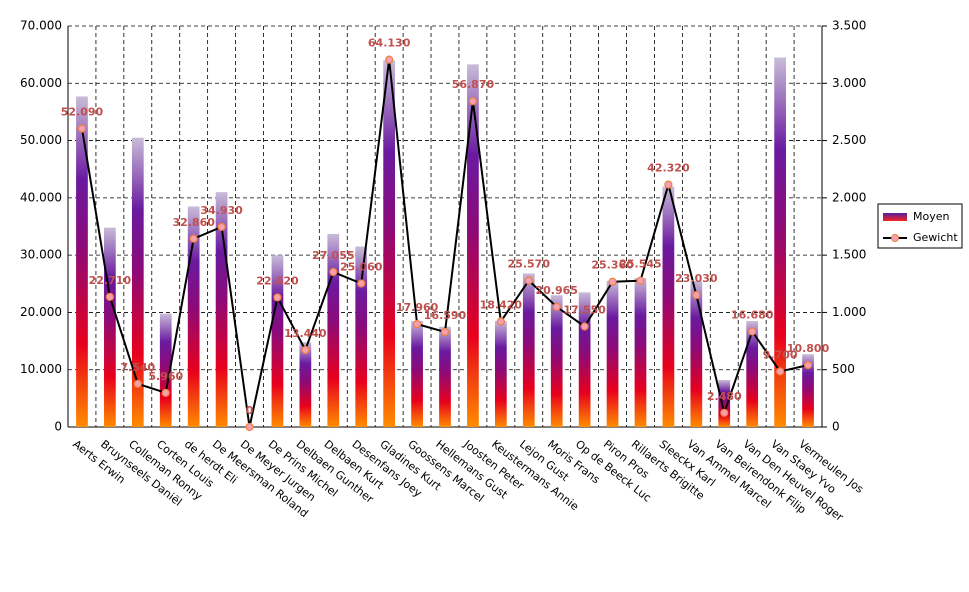 The height and width of the screenshot is (592, 969). I want to click on data-label: 56.870, so click(473, 84).